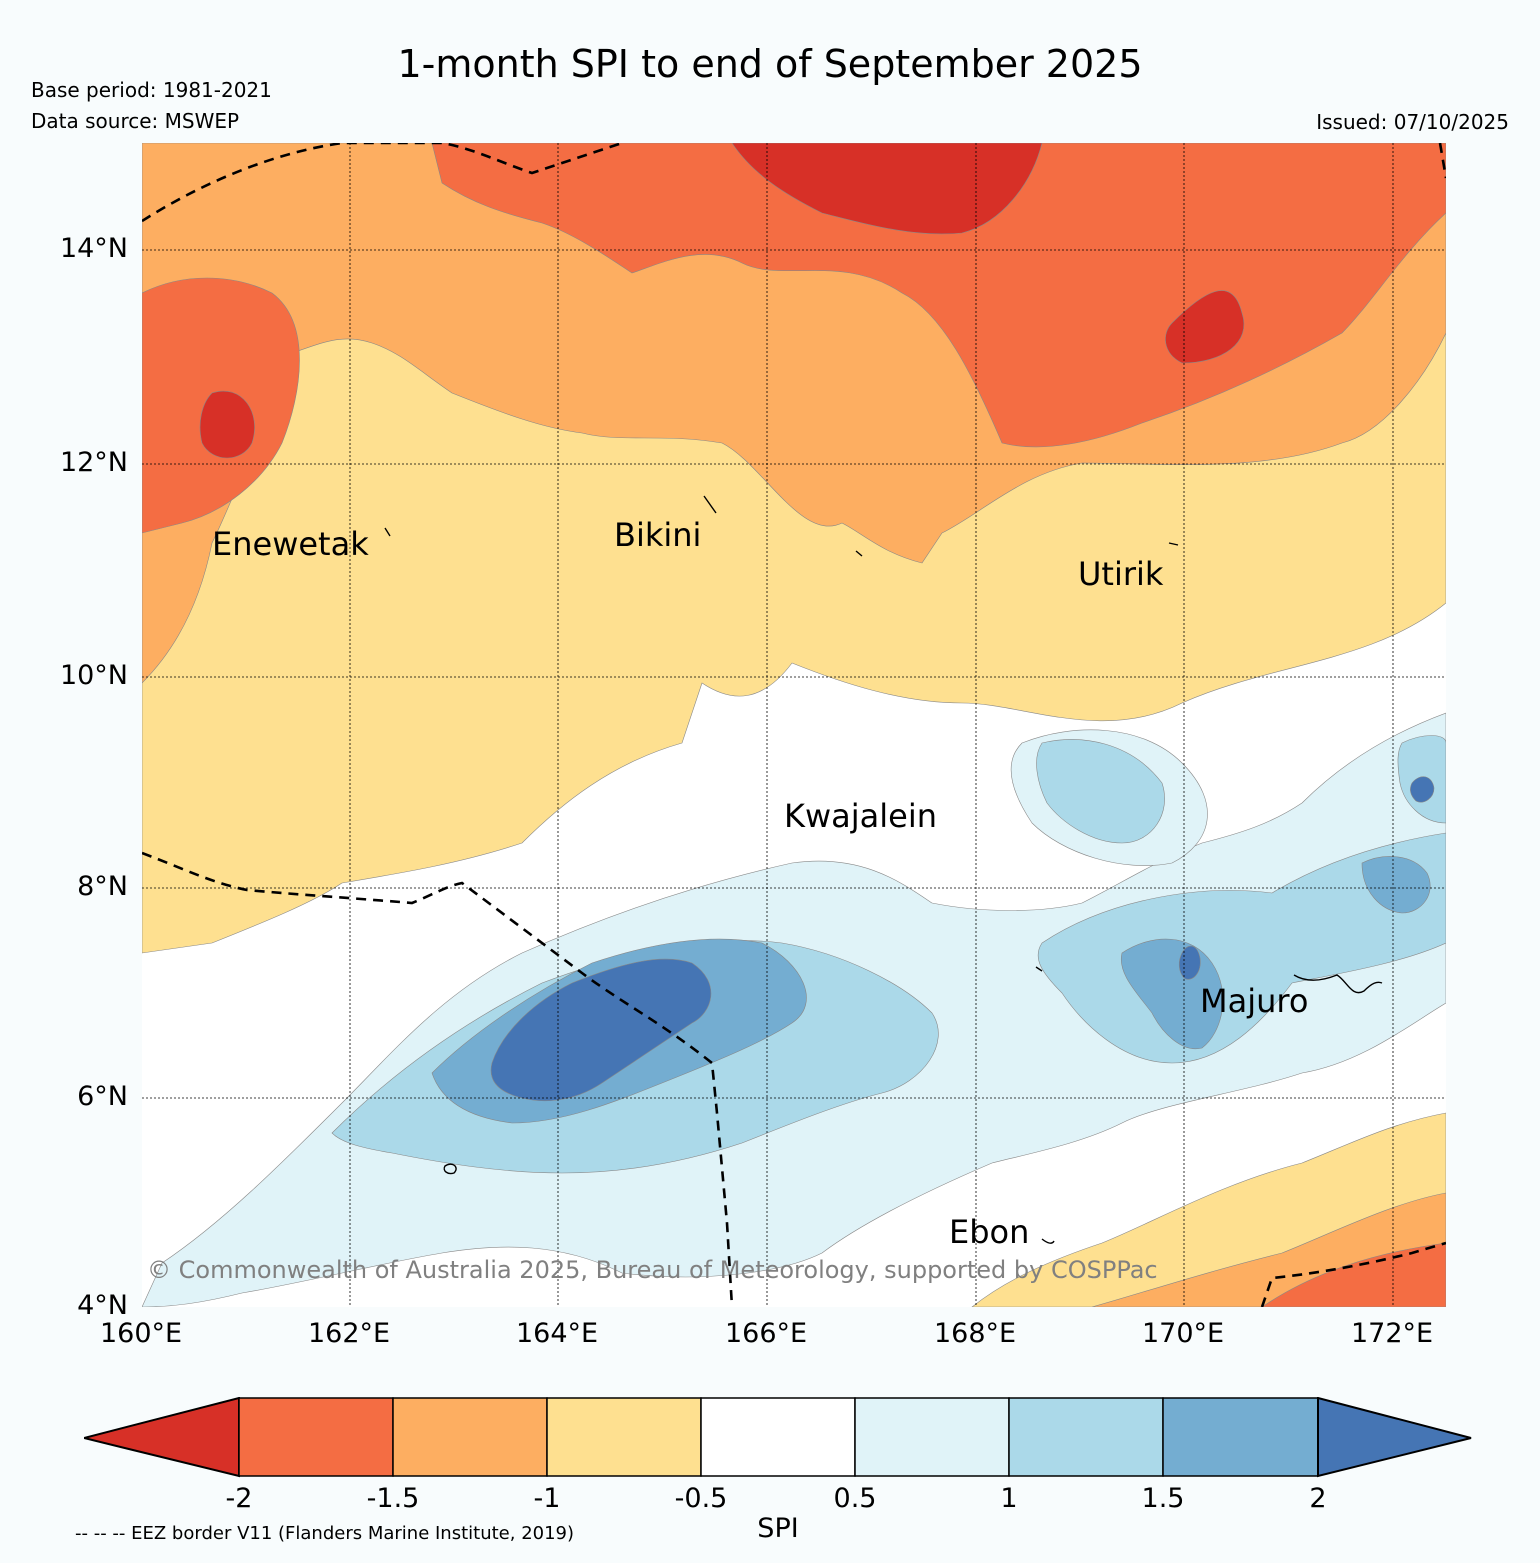 This screenshot has width=1540, height=1563. I want to click on lon-tick: 170°E, so click(1183, 1333).